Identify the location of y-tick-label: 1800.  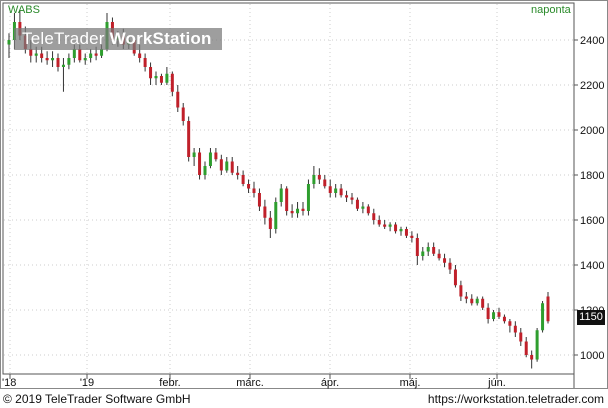
(592, 176).